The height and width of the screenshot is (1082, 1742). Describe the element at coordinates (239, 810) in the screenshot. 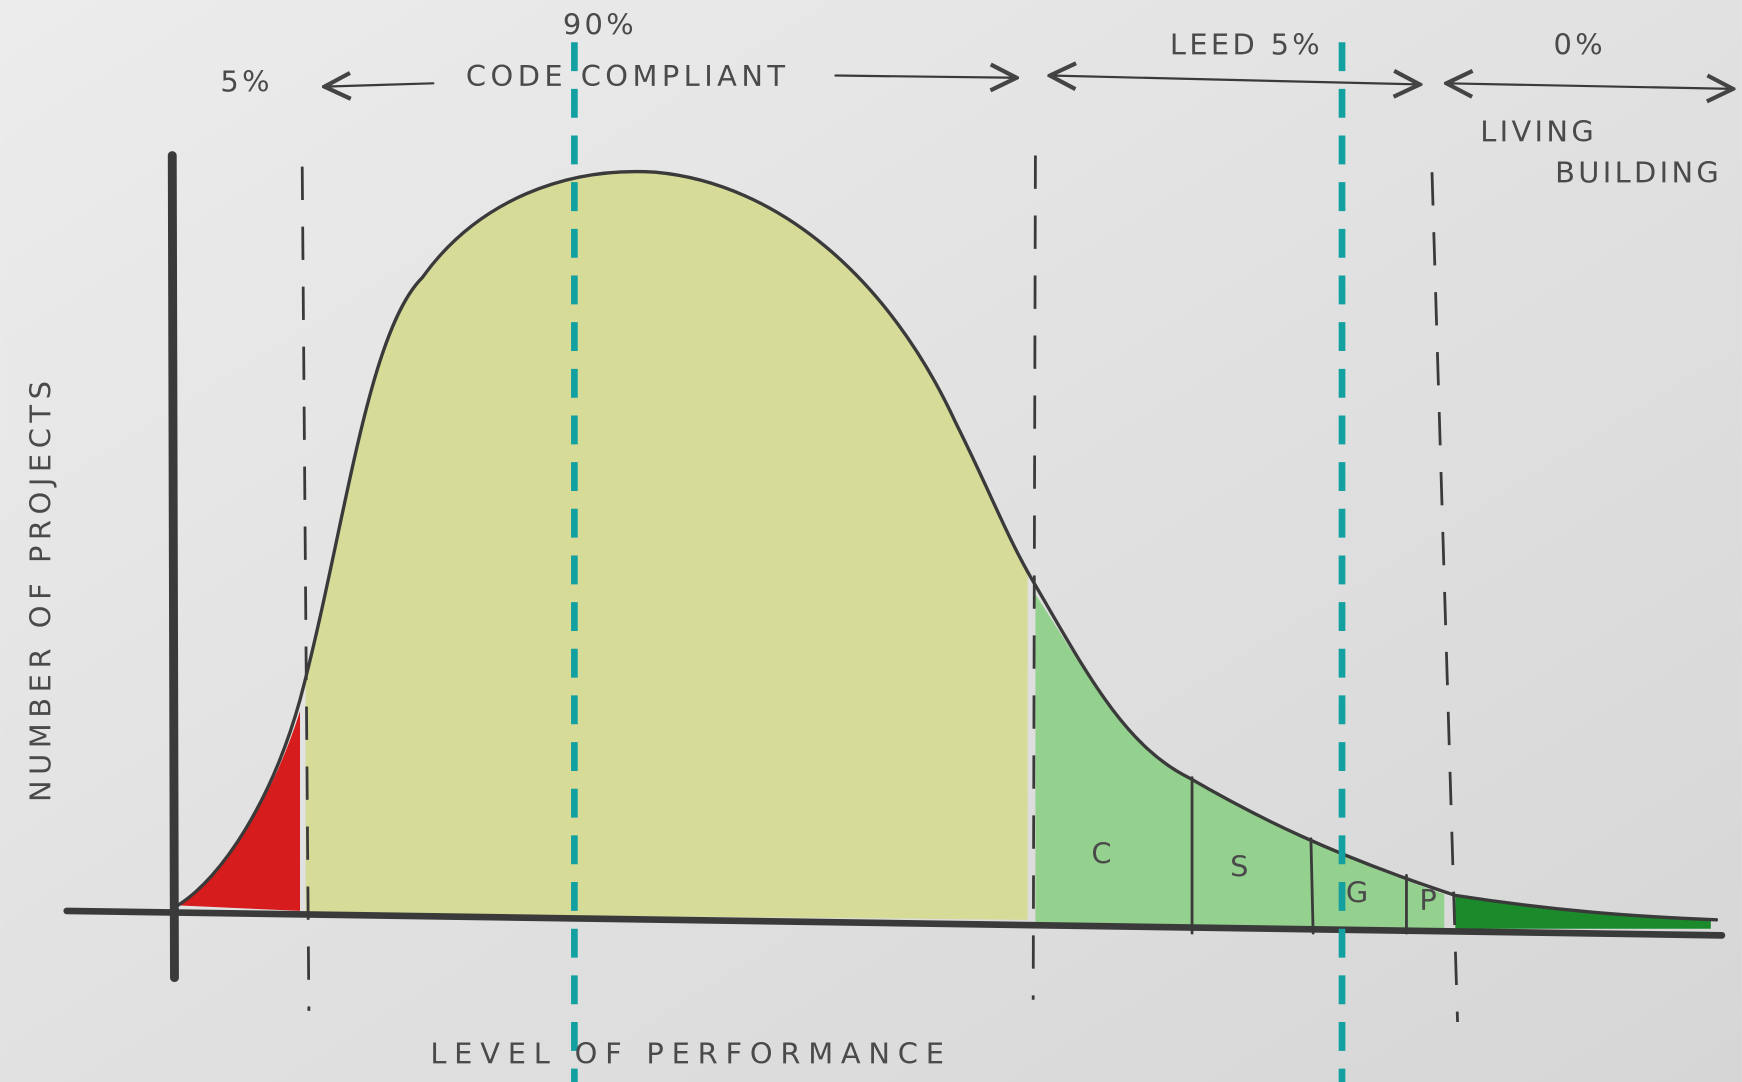

I see `region-below-code` at that location.